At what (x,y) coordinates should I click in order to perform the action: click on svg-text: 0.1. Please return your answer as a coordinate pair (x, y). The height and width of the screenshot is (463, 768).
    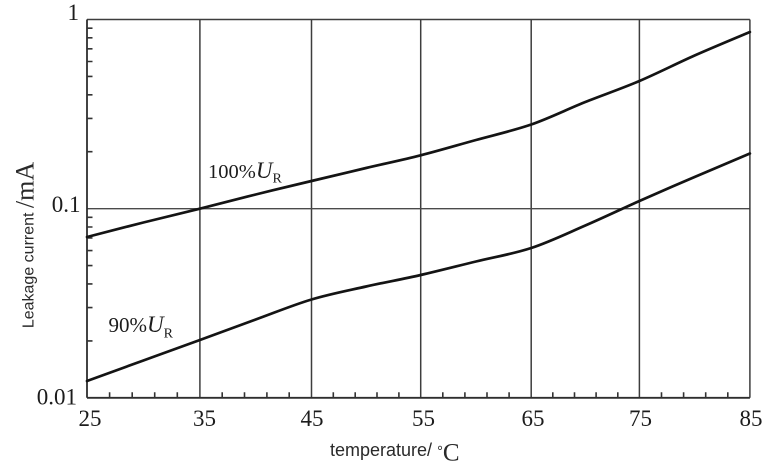
    Looking at the image, I should click on (66, 204).